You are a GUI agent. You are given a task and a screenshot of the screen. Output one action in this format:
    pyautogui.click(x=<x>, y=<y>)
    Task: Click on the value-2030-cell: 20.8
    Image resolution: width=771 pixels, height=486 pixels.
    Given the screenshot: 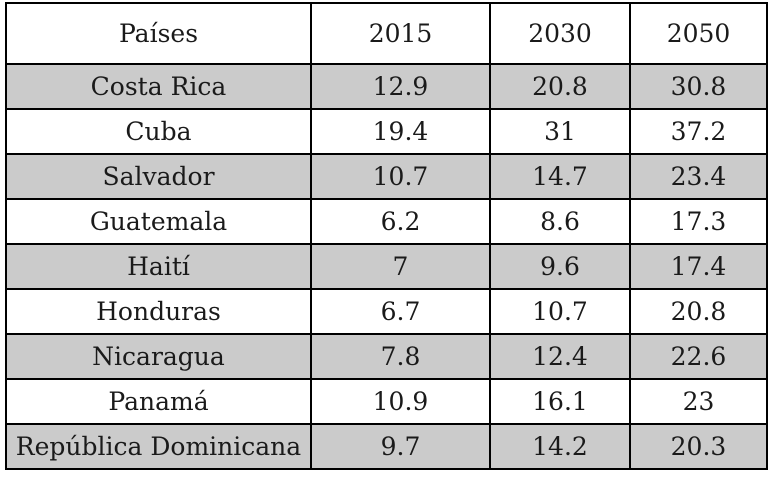 What is the action you would take?
    pyautogui.click(x=560, y=86)
    